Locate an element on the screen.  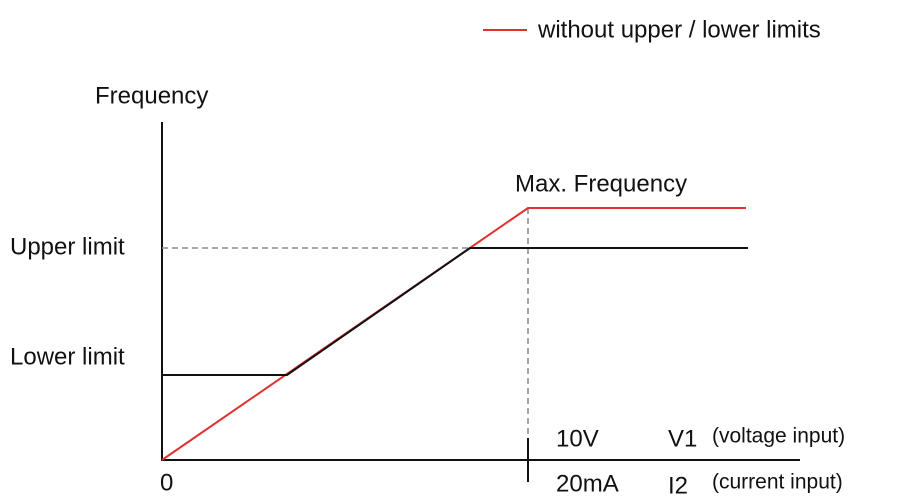
input-value: 10V is located at coordinates (577, 438).